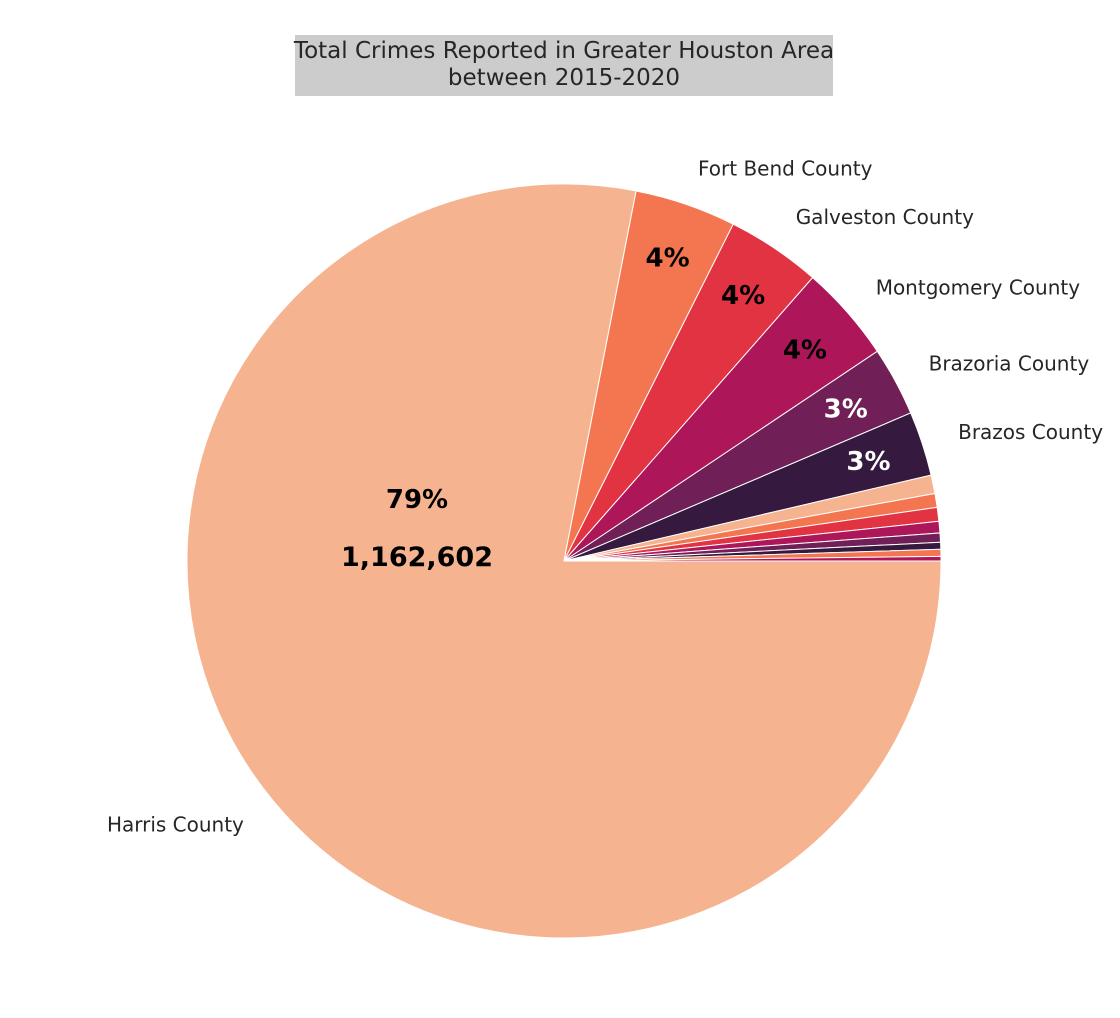  I want to click on percent-label-brazos-county: 3%, so click(868, 462).